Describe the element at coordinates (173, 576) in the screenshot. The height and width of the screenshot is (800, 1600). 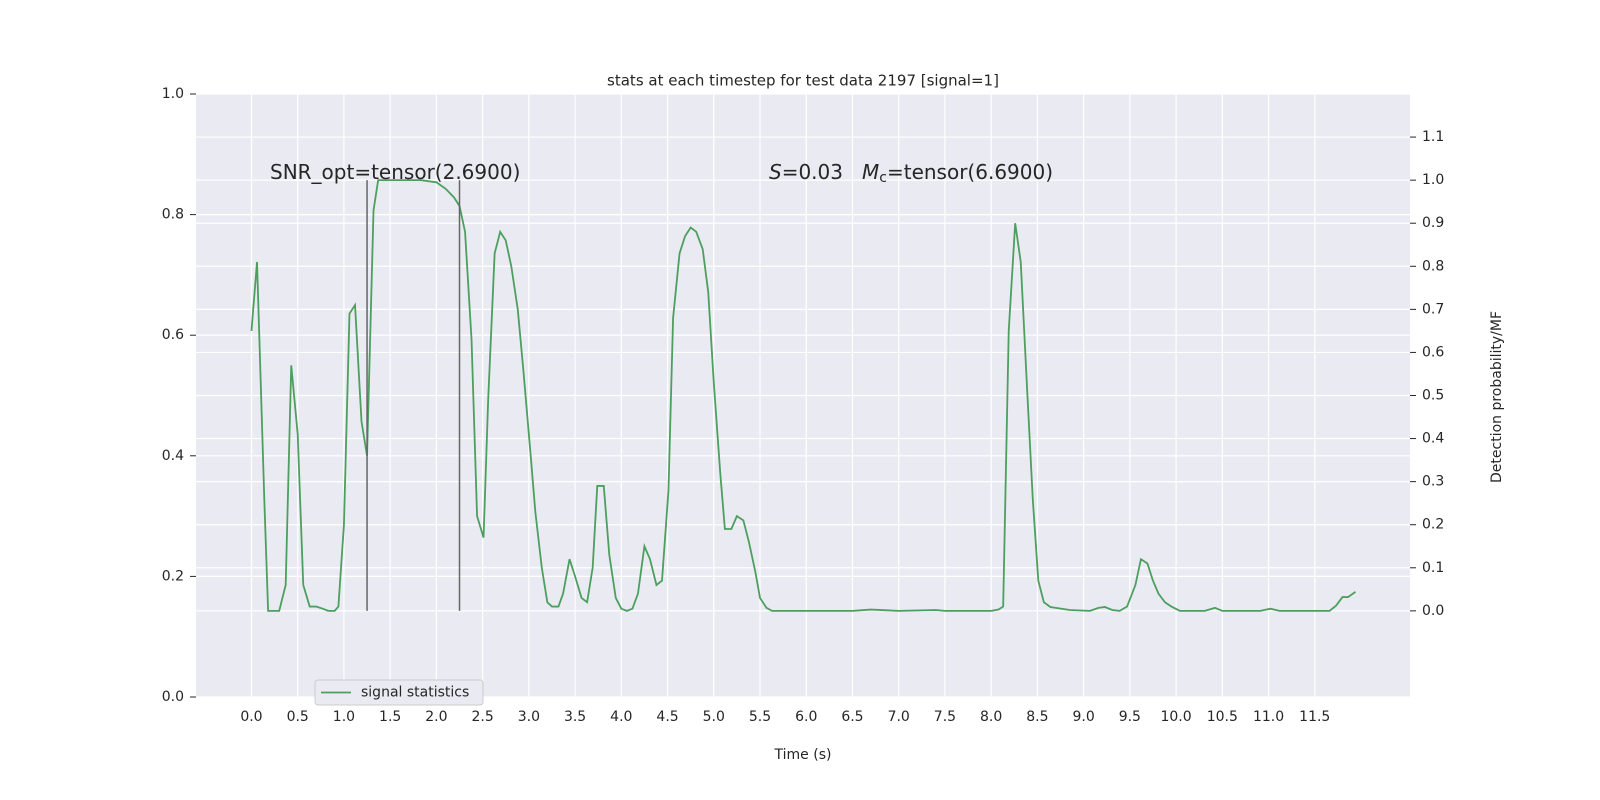
I see `y-tick-label: 0.2` at that location.